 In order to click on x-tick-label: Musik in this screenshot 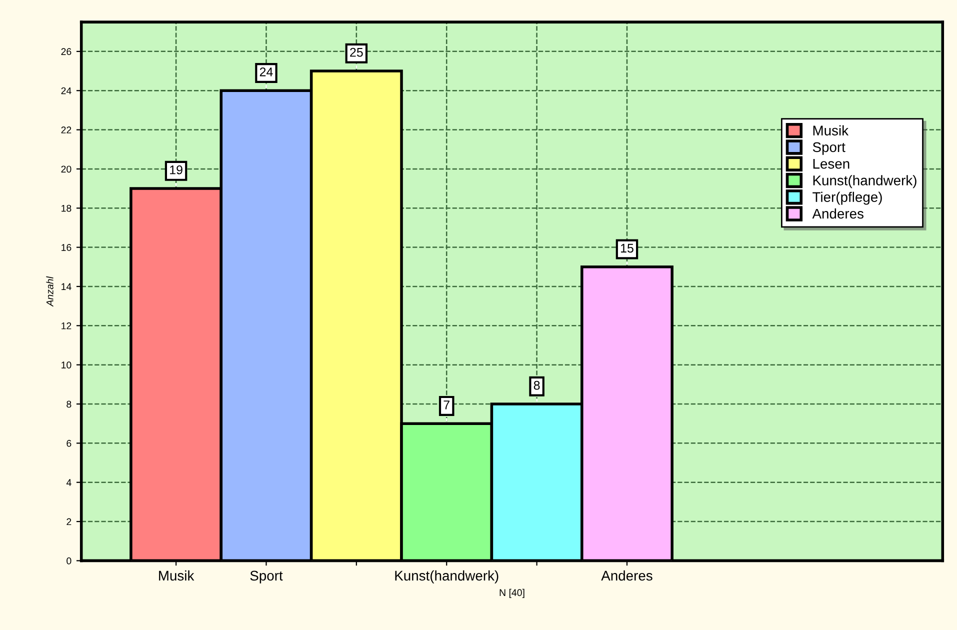, I will do `click(176, 575)`.